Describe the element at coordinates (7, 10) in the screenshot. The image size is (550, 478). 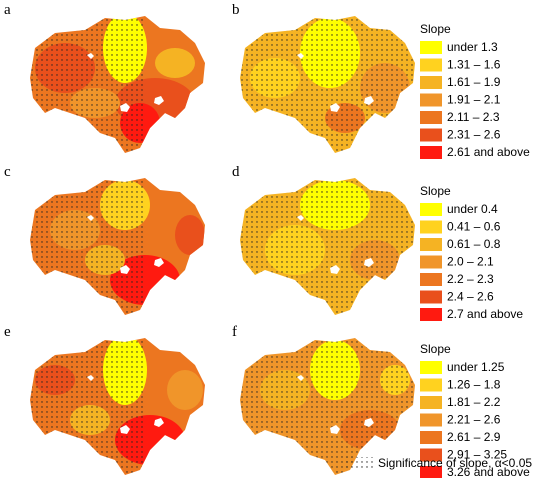
I see `panel-label: a` at that location.